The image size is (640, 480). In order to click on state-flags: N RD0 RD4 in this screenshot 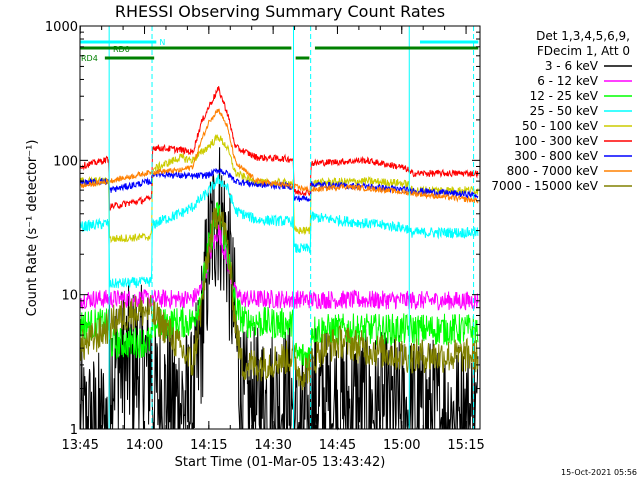, I will do `click(279, 50)`.